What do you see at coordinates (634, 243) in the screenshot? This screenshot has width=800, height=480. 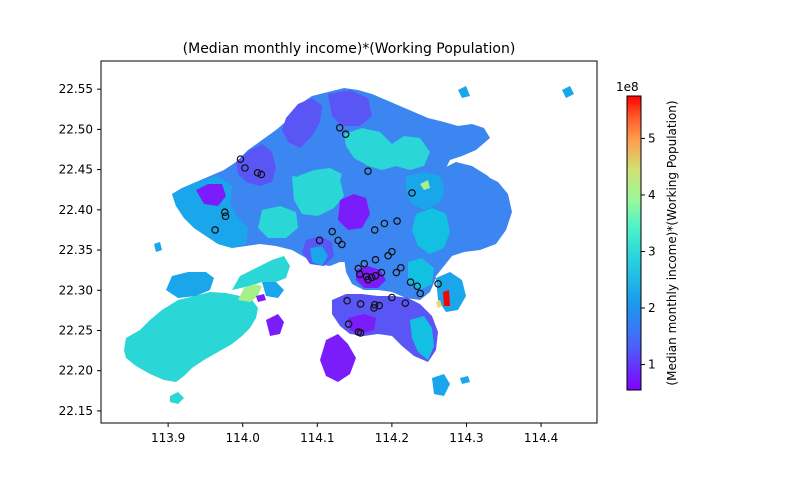 I see `colorbar` at bounding box center [634, 243].